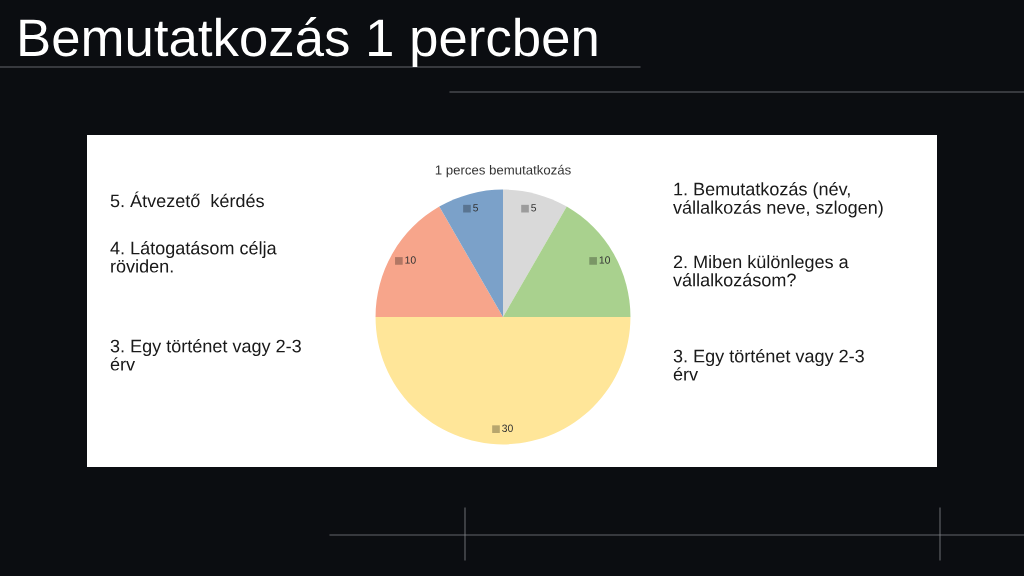 The width and height of the screenshot is (1024, 576). Describe the element at coordinates (308, 42) in the screenshot. I see `chart-title: Bemutatkozás 1 percben` at that location.